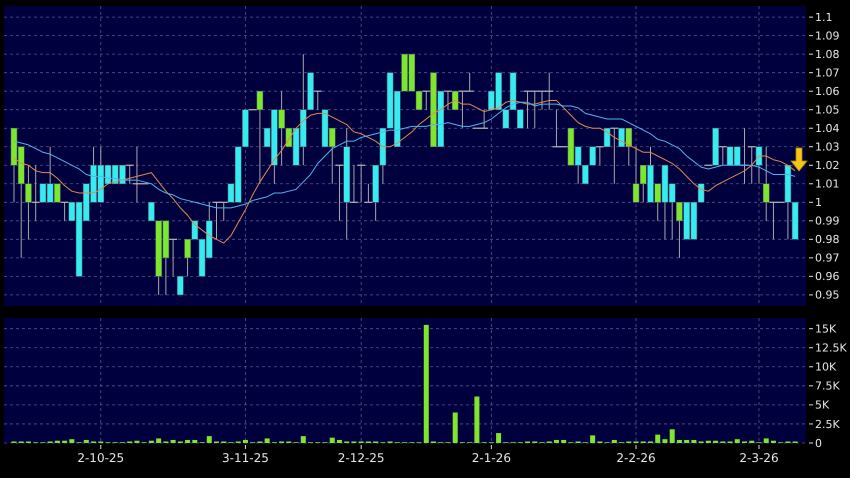 This screenshot has width=850, height=478. What do you see at coordinates (823, 17) in the screenshot?
I see `y-tick-label: 1.1` at bounding box center [823, 17].